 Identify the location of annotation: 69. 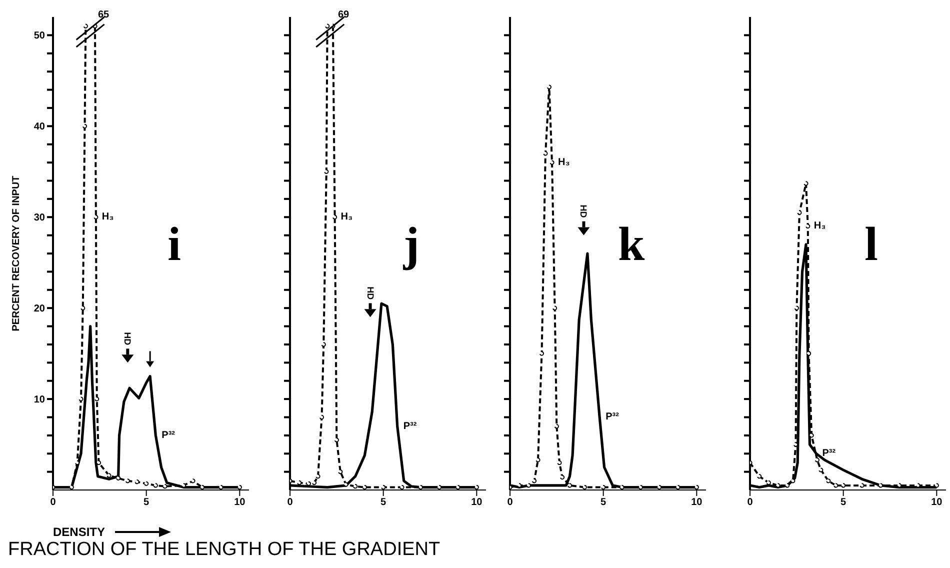
(344, 15).